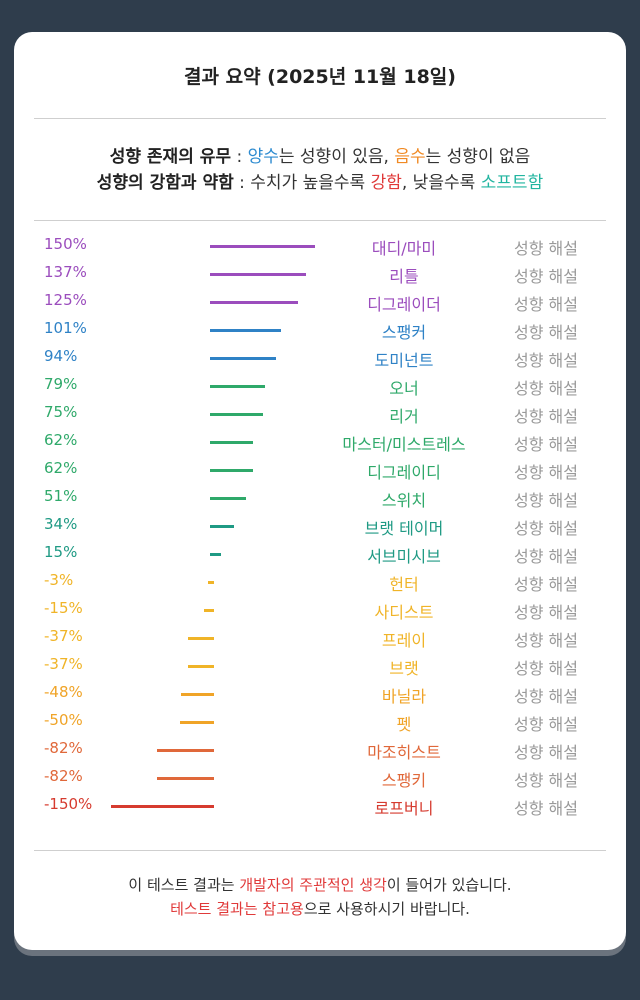 The height and width of the screenshot is (1000, 640). What do you see at coordinates (404, 556) in the screenshot?
I see `tendency-name: 서브미시브` at bounding box center [404, 556].